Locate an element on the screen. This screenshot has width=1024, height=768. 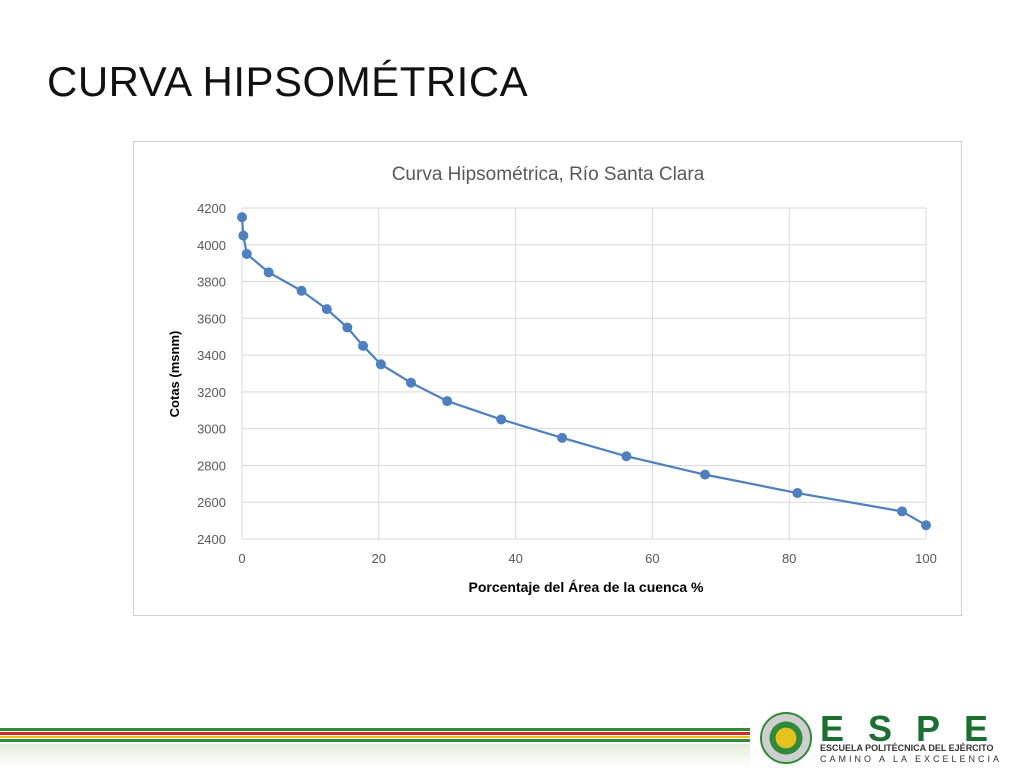
y-tick-label: 3000 is located at coordinates (211, 429).